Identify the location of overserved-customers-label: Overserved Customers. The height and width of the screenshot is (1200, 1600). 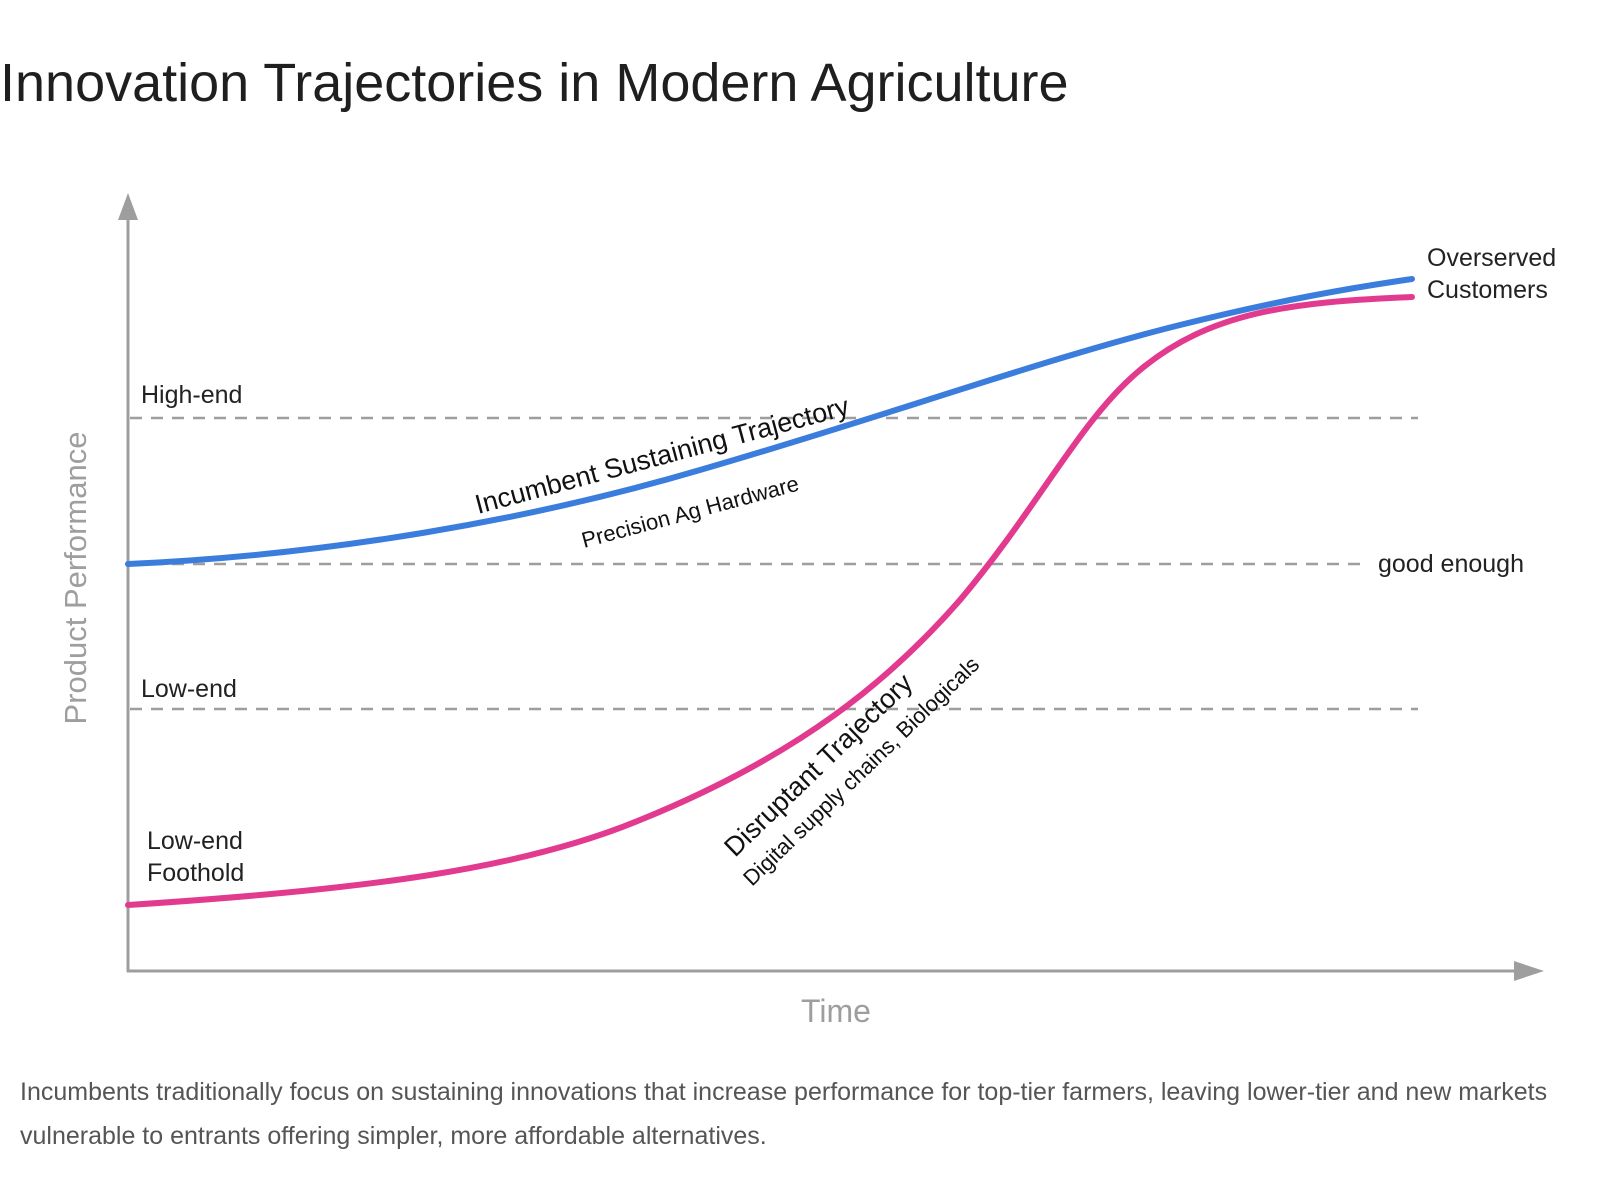
(1495, 274).